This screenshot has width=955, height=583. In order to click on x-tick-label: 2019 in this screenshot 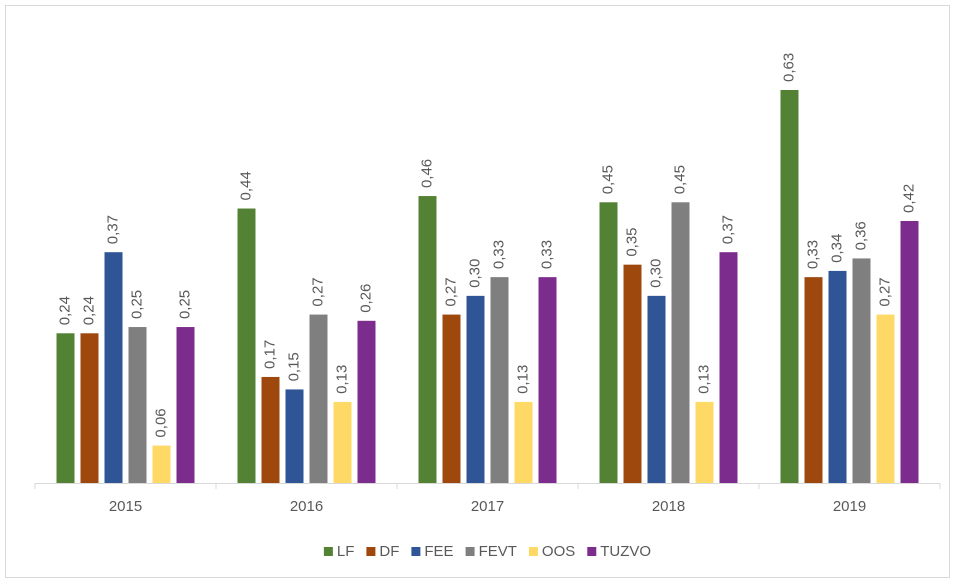, I will do `click(849, 506)`.